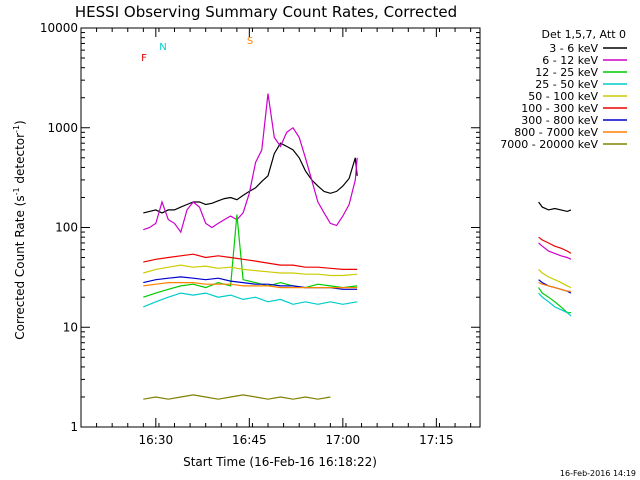 The height and width of the screenshot is (480, 640). Describe the element at coordinates (559, 108) in the screenshot. I see `legend-label: 100 - 300 keV` at that location.